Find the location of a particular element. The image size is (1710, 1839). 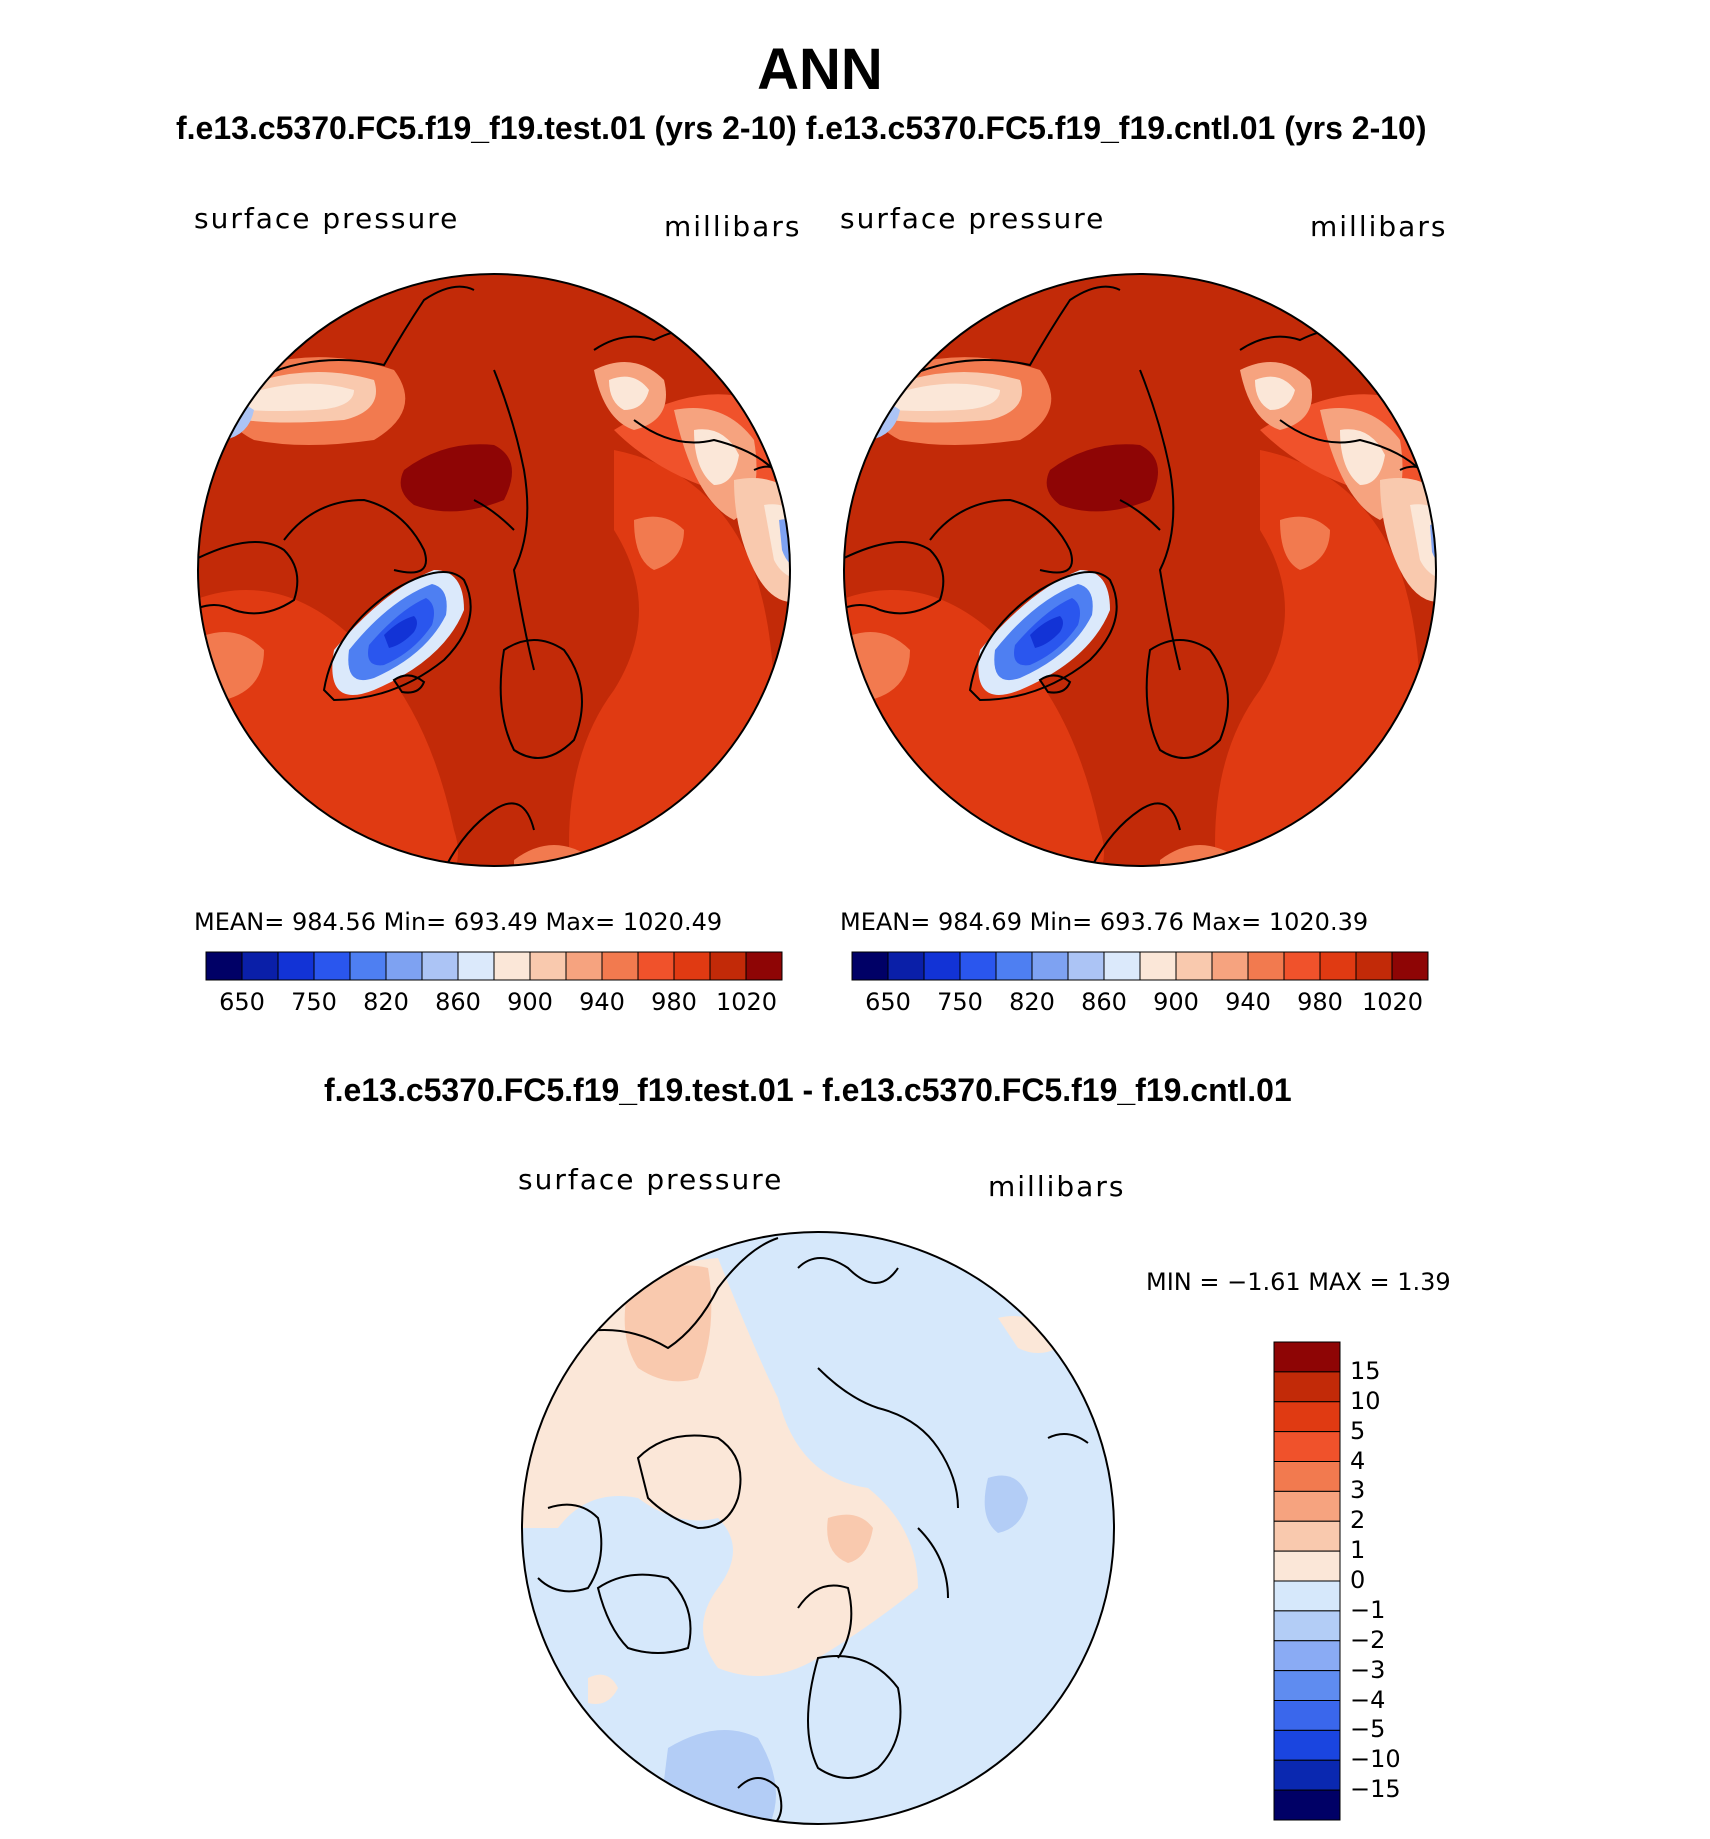

panel2-units-label: millibars is located at coordinates (1379, 226).